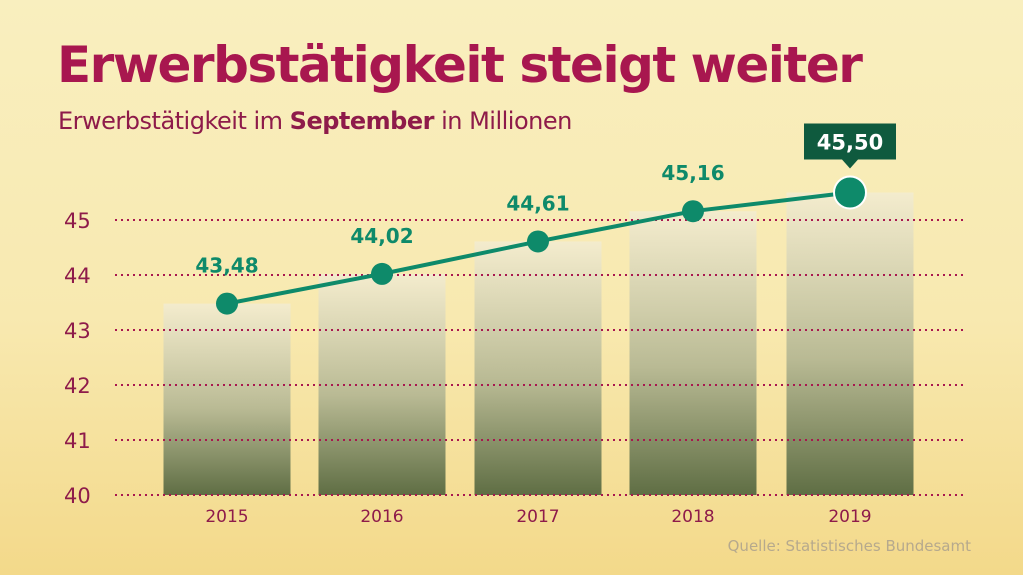 The width and height of the screenshot is (1023, 575). I want to click on data-label-2019: 45,50, so click(850, 143).